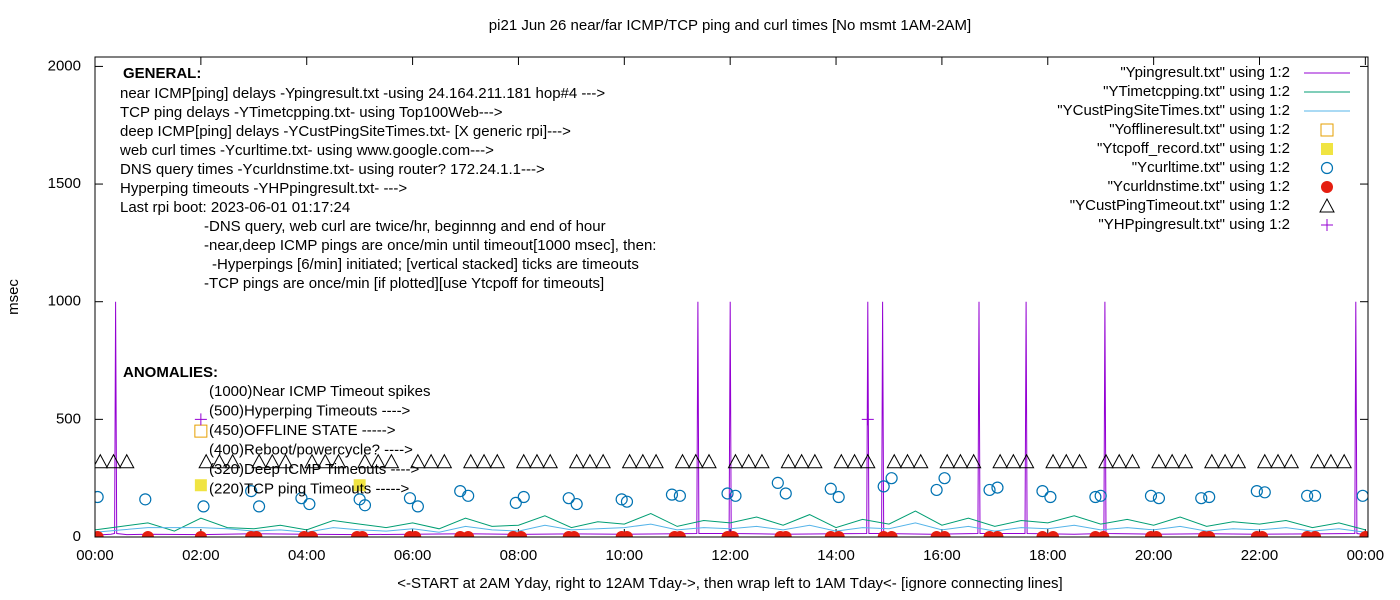 This screenshot has height=600, width=1400. Describe the element at coordinates (64, 183) in the screenshot. I see `y-tick-label: 1500` at that location.